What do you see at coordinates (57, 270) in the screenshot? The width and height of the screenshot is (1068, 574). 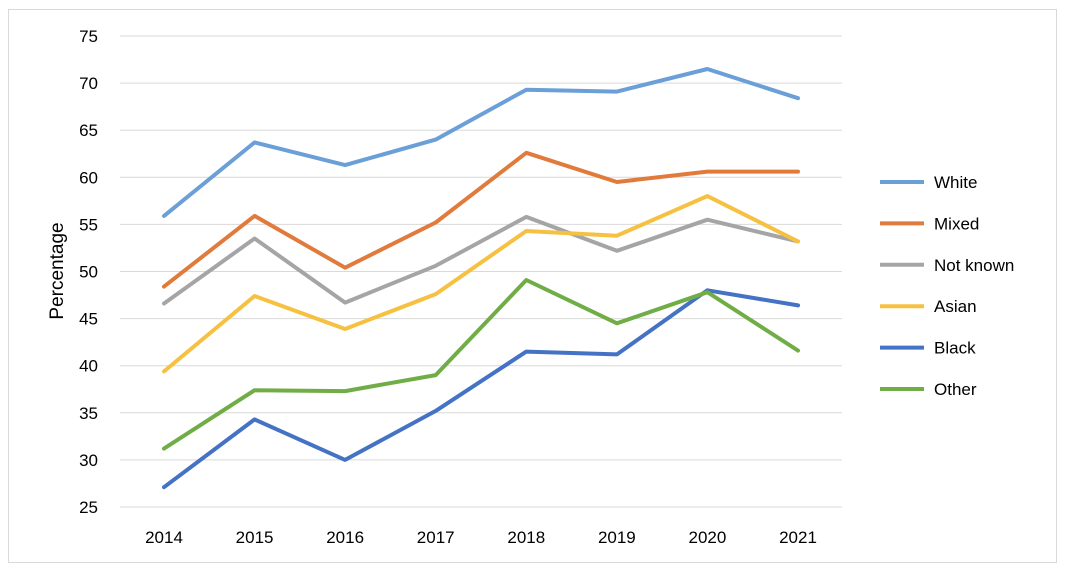 I see `y-axis-label: Percentage` at bounding box center [57, 270].